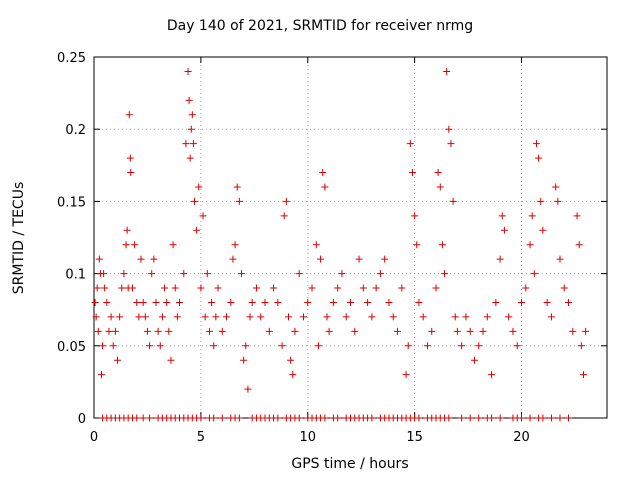 Image resolution: width=640 pixels, height=480 pixels. Describe the element at coordinates (307, 437) in the screenshot. I see `x-tick-label: 10` at that location.